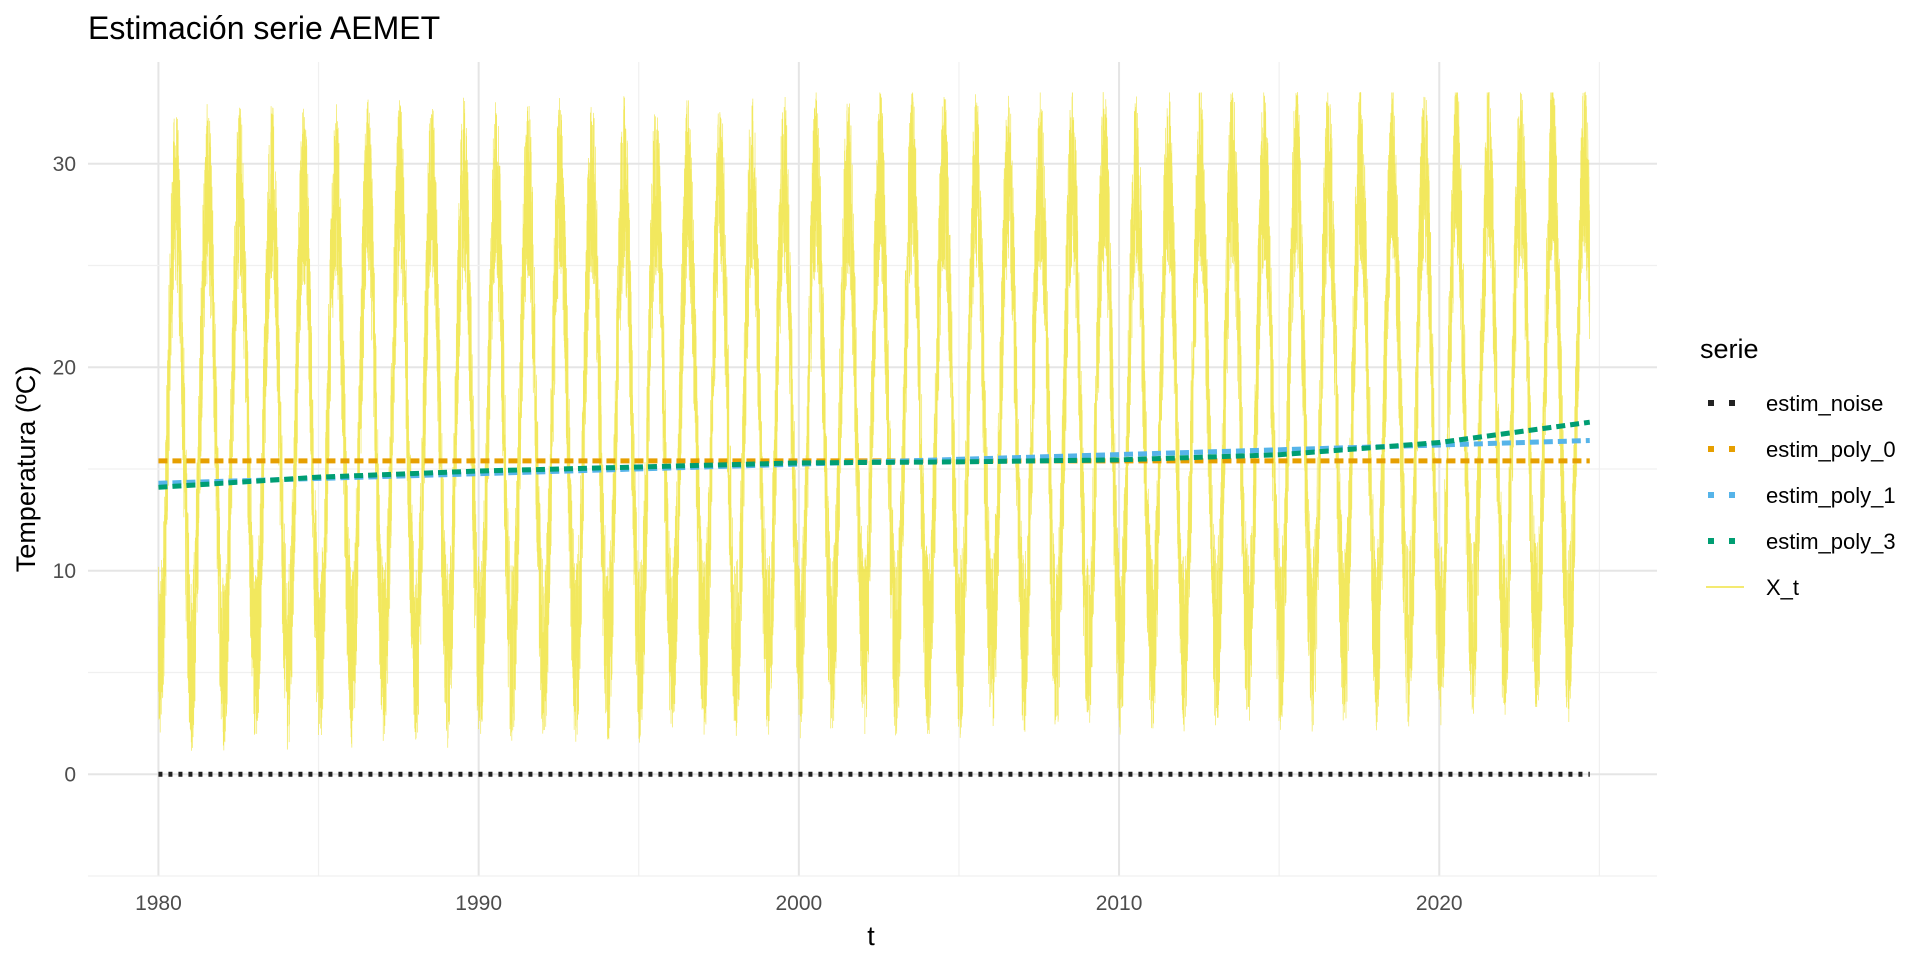 This screenshot has height=960, width=1920. What do you see at coordinates (871, 936) in the screenshot?
I see `x-axis-title: t` at bounding box center [871, 936].